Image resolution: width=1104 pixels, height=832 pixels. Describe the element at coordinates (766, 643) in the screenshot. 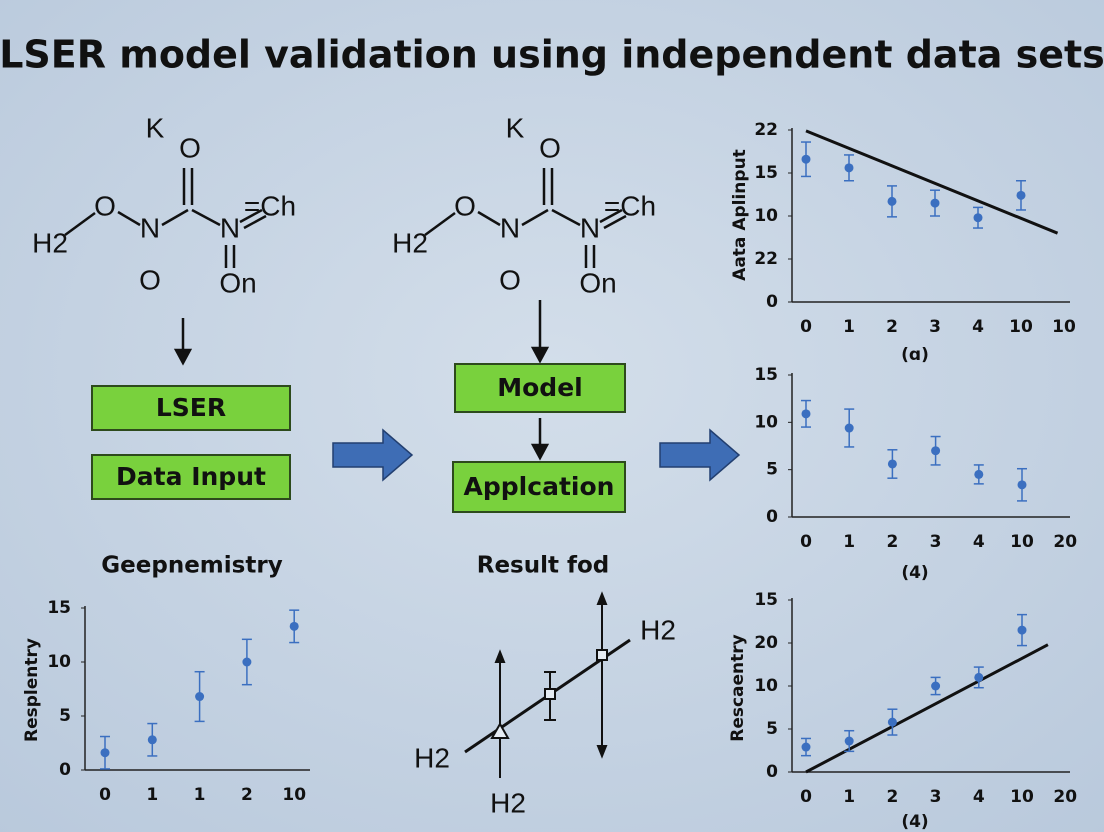

I see `y-tick-label: 20` at that location.